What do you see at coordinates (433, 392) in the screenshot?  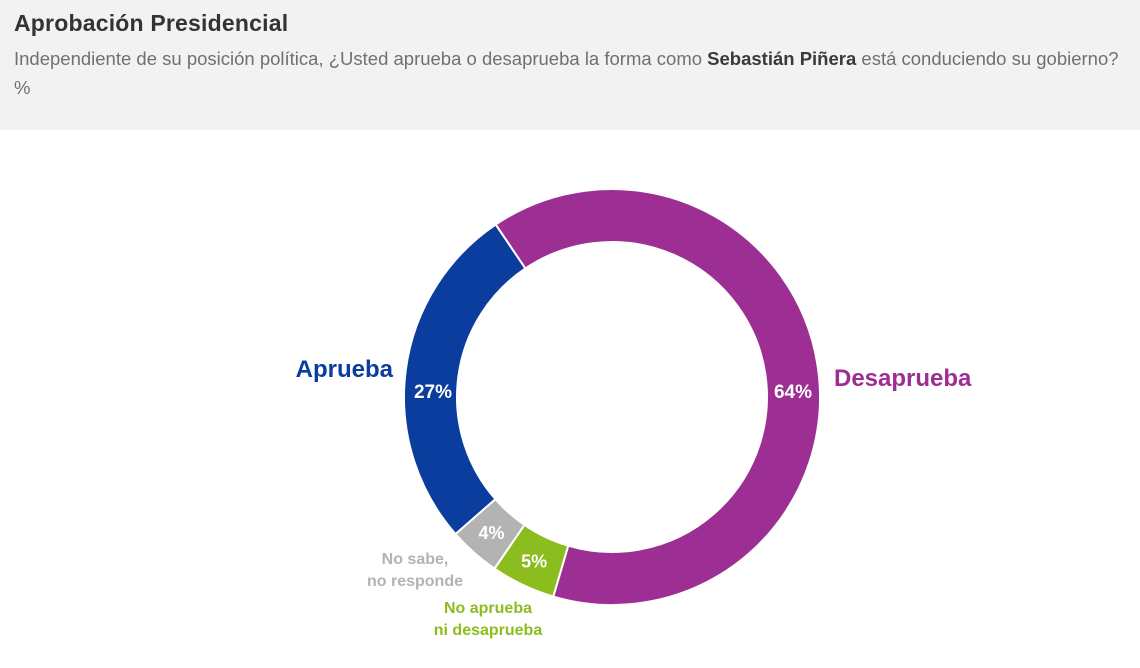 I see `value-label-aprueba: 27%` at bounding box center [433, 392].